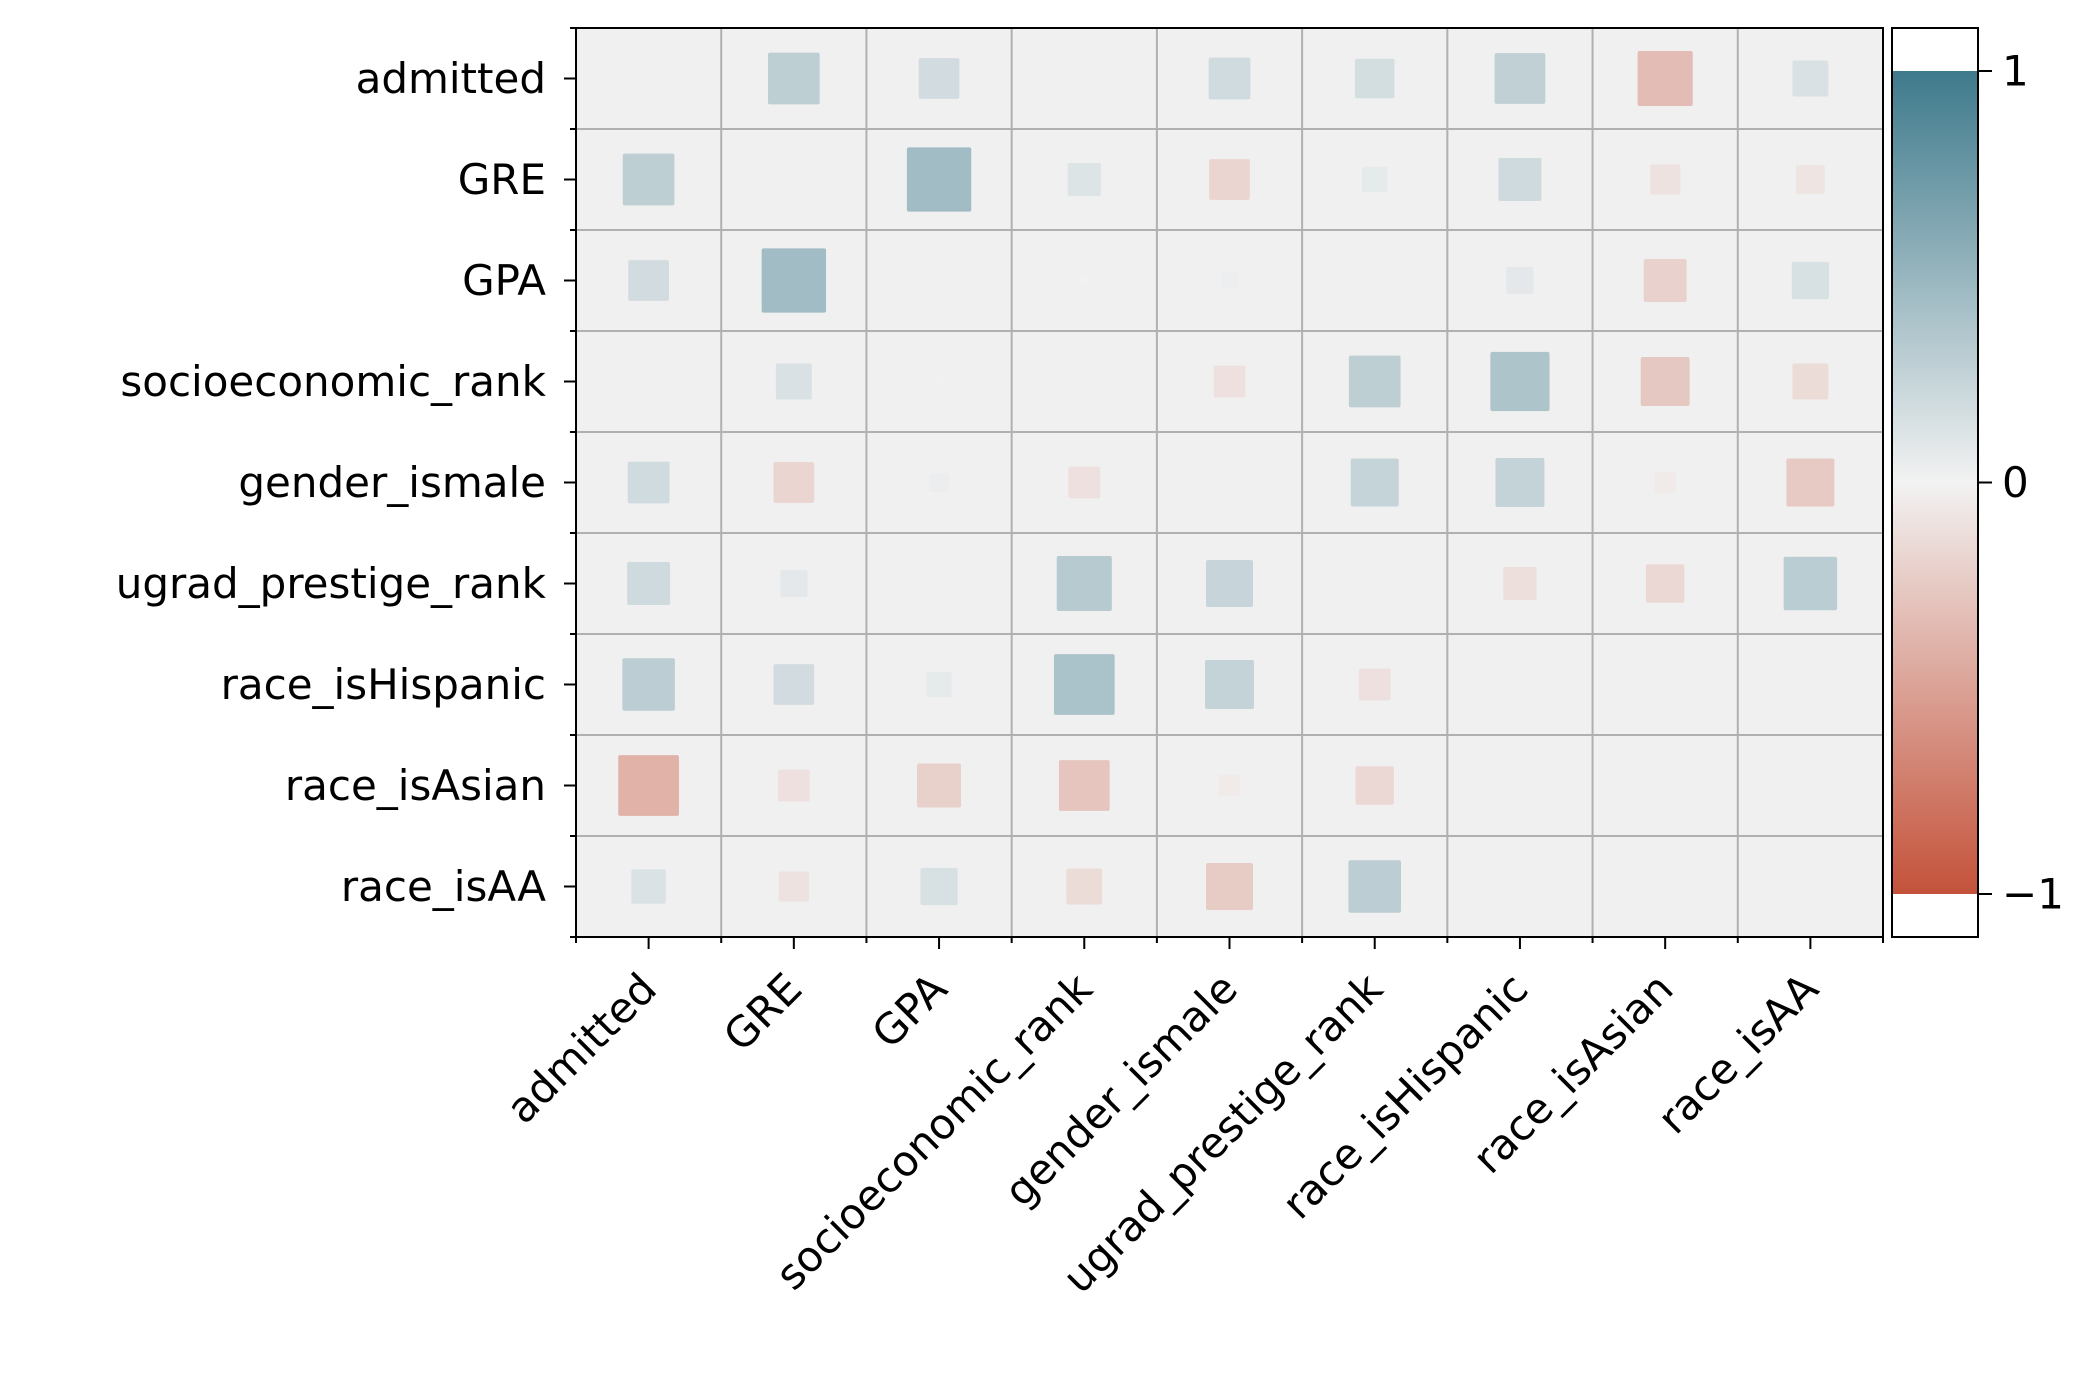 Image resolution: width=2099 pixels, height=1392 pixels. What do you see at coordinates (1665, 179) in the screenshot?
I see `heatmap-cell-GRE-race_isAsian` at bounding box center [1665, 179].